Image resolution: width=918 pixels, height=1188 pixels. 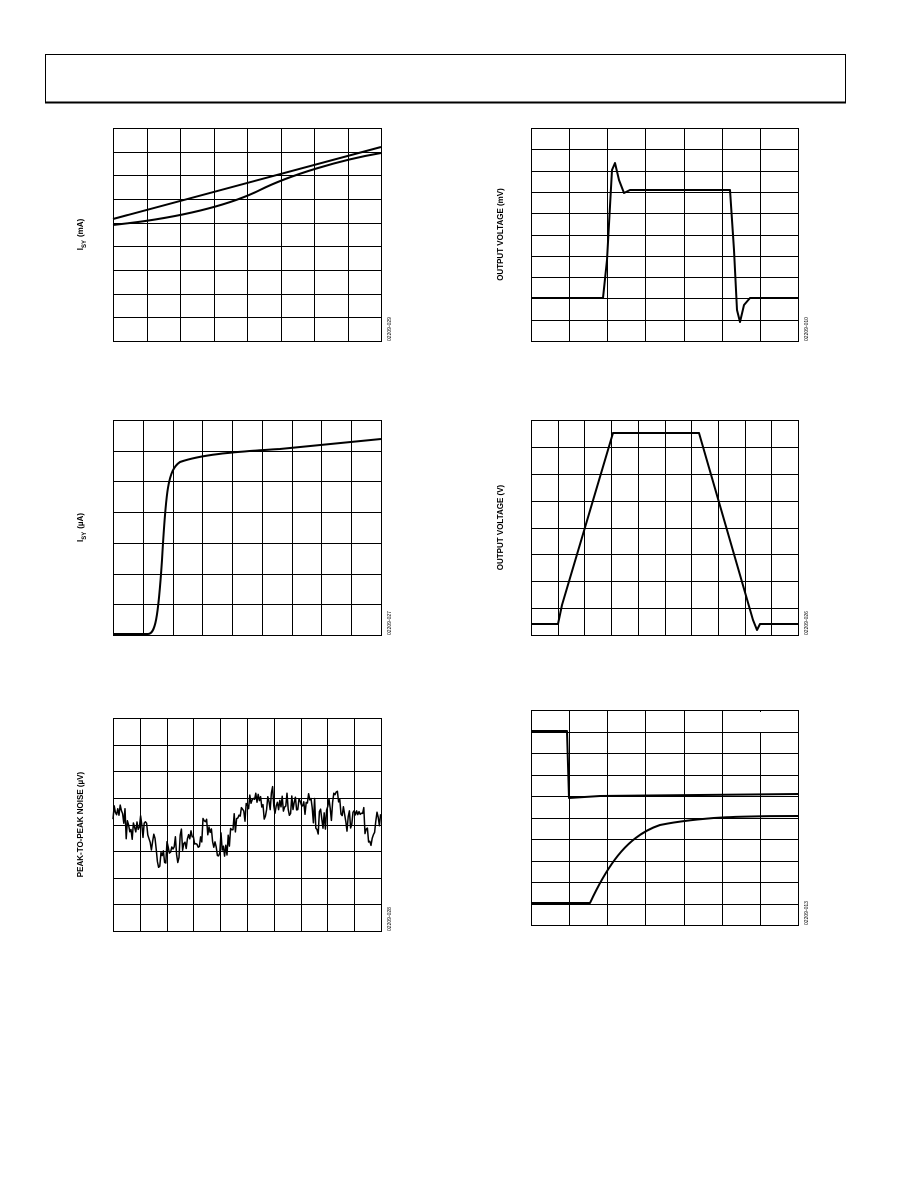 What do you see at coordinates (247, 827) in the screenshot?
I see `noise-trace` at bounding box center [247, 827].